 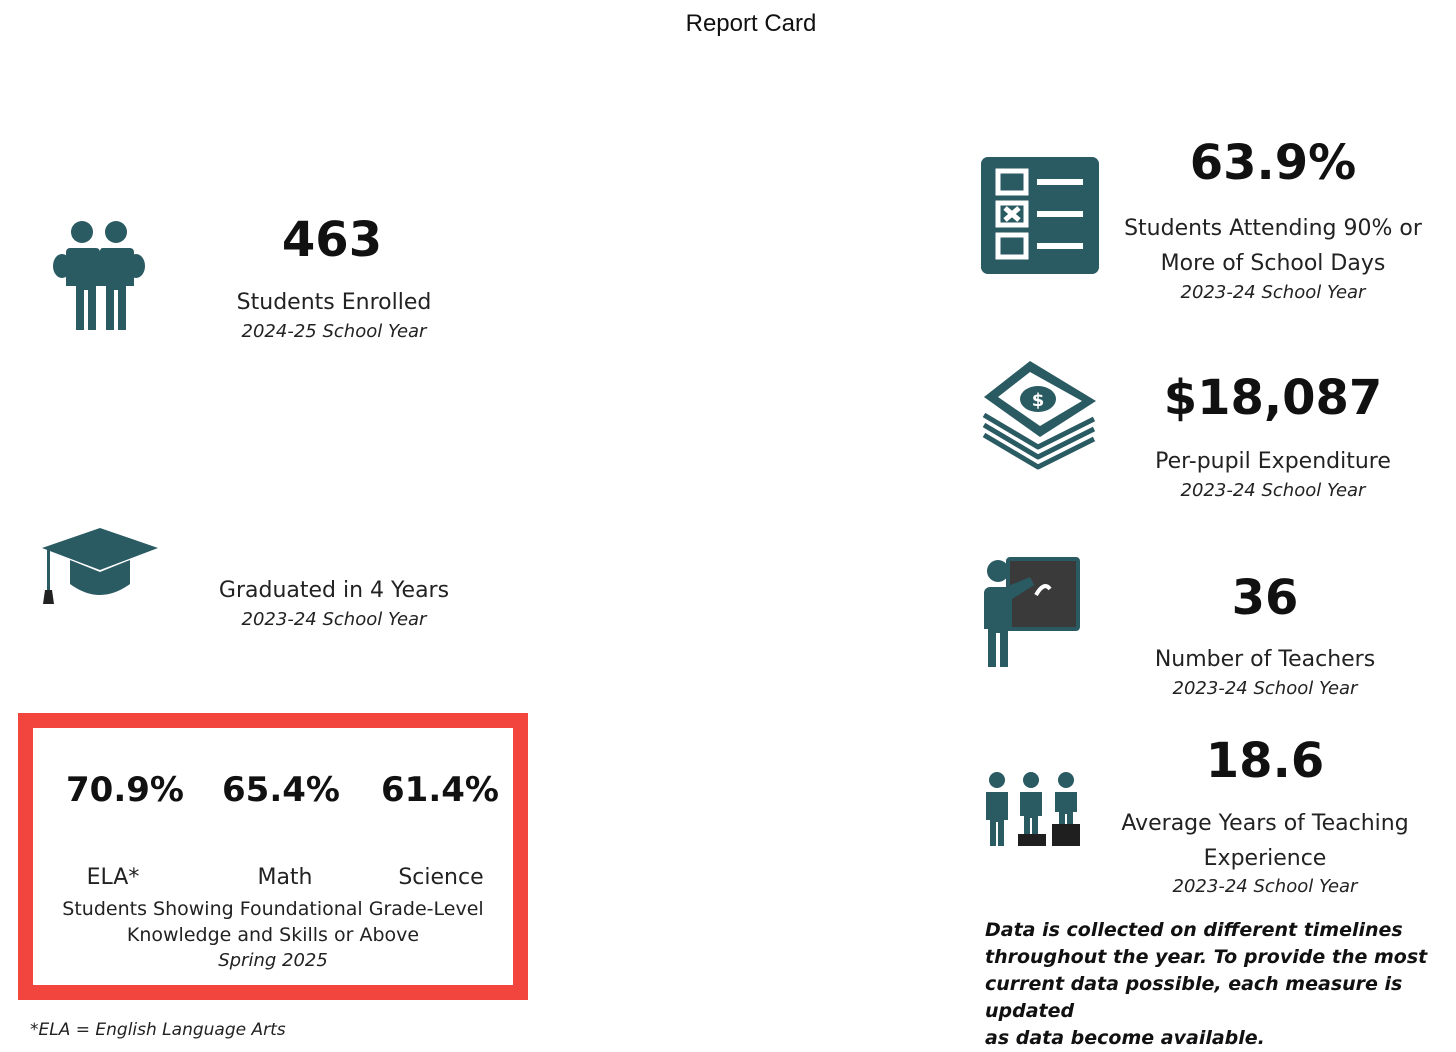 What do you see at coordinates (1265, 761) in the screenshot?
I see `experience-value: 18.6` at bounding box center [1265, 761].